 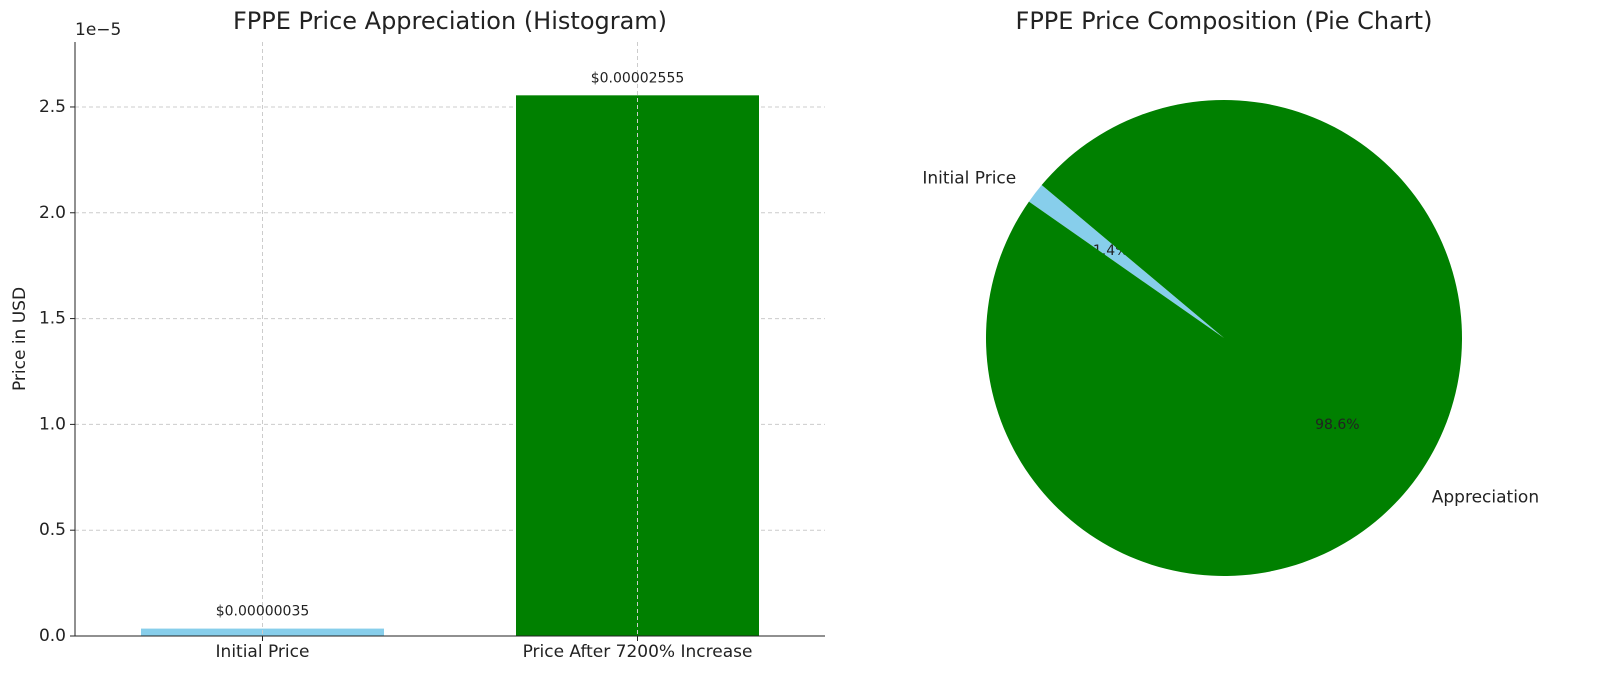 What do you see at coordinates (969, 179) in the screenshot?
I see `slice-label: Initial Price` at bounding box center [969, 179].